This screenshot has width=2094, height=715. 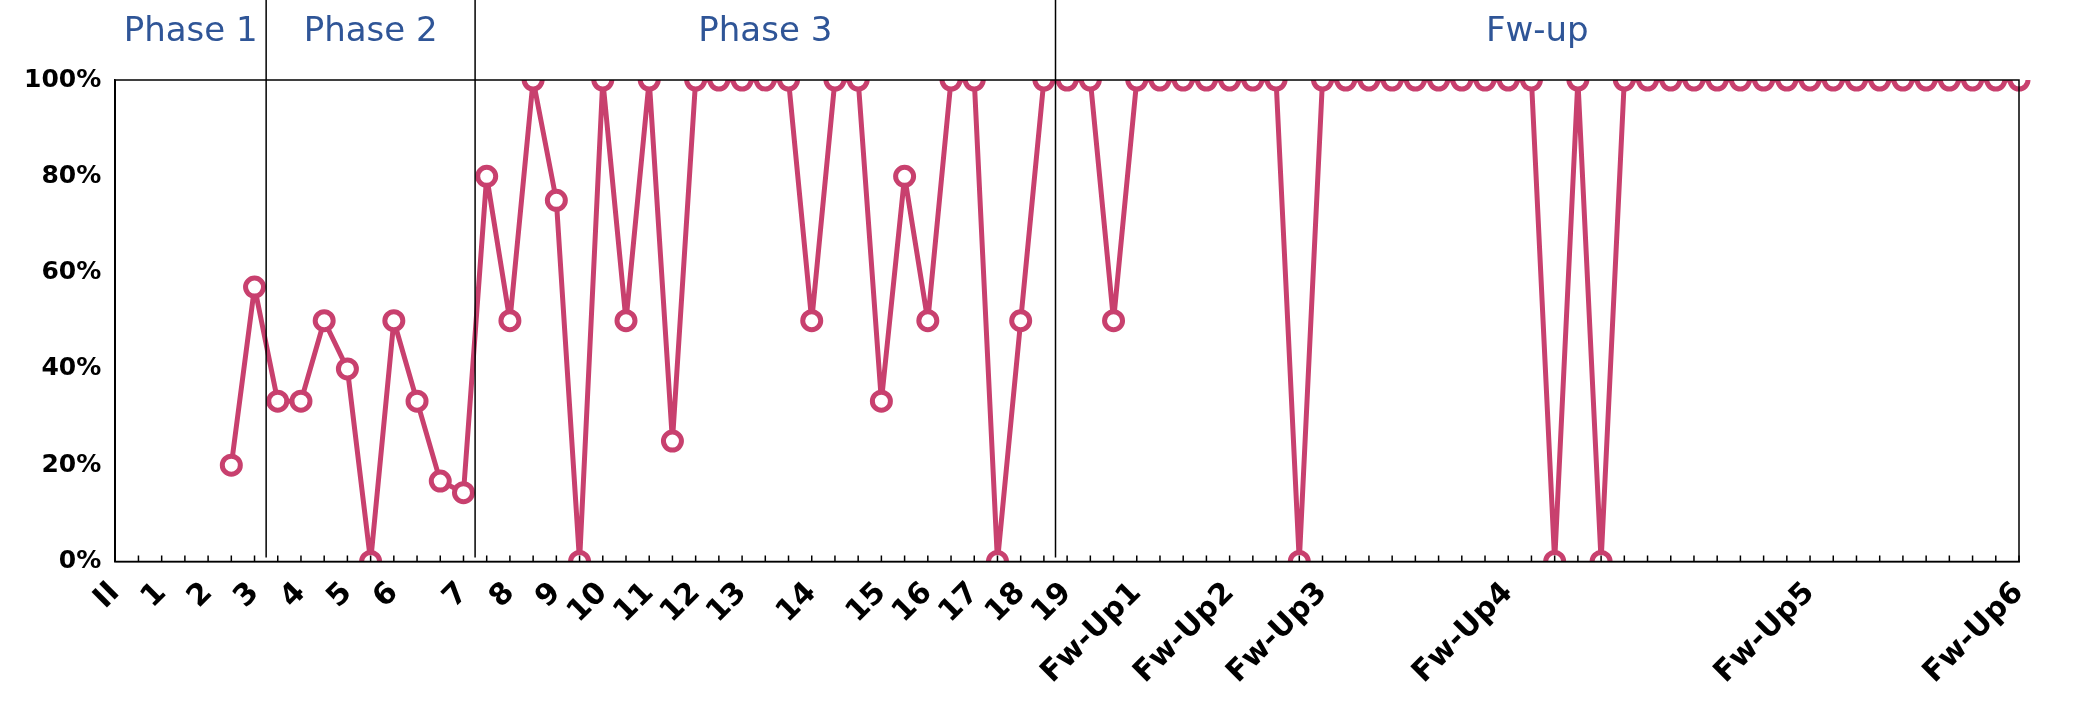 I want to click on y-tick-label: 40%, so click(x=71, y=367).